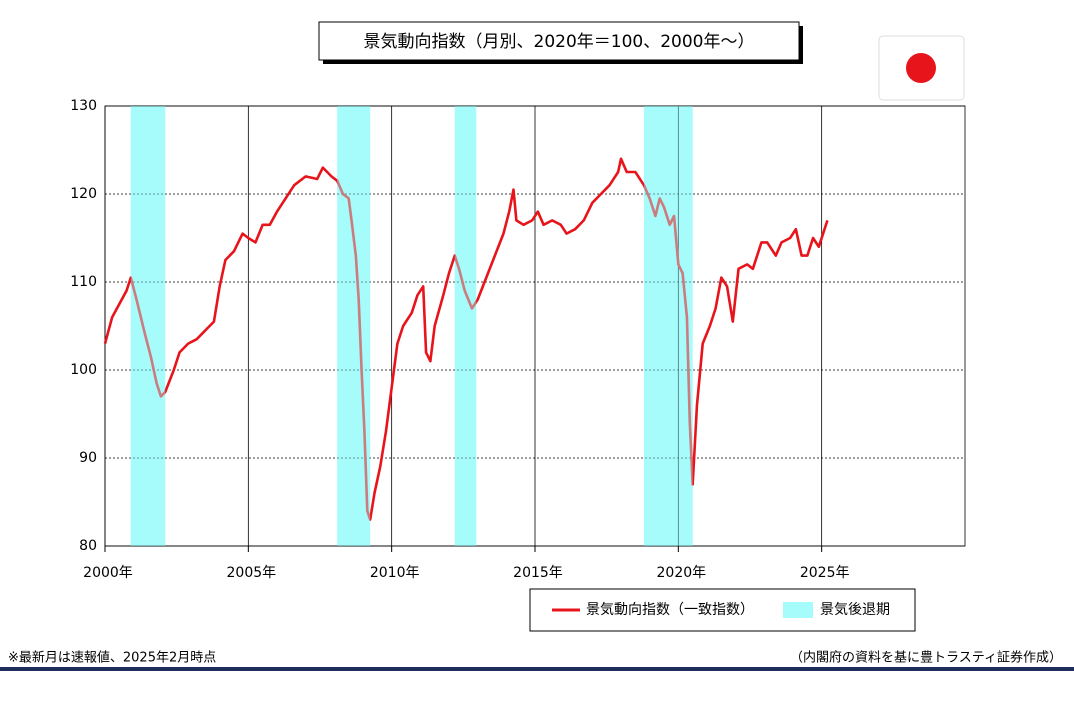 The width and height of the screenshot is (1074, 711). What do you see at coordinates (83, 194) in the screenshot?
I see `y-tick-label: 120` at bounding box center [83, 194].